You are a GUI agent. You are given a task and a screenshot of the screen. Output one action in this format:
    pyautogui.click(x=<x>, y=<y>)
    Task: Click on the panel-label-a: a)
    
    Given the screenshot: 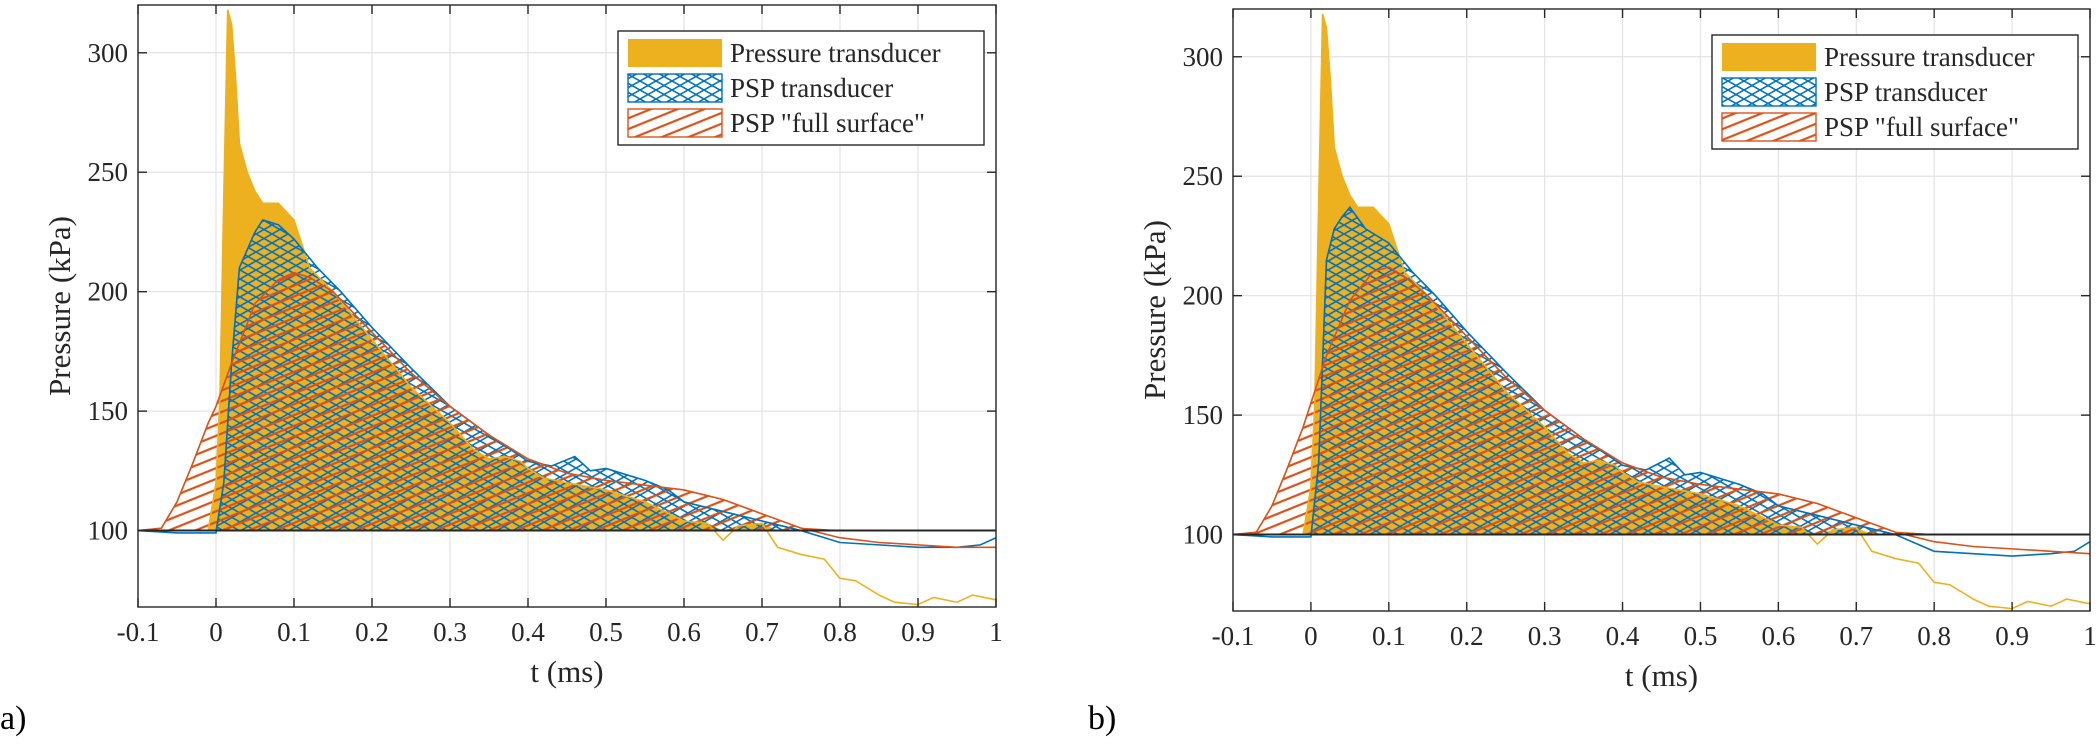 What is the action you would take?
    pyautogui.click(x=13, y=718)
    